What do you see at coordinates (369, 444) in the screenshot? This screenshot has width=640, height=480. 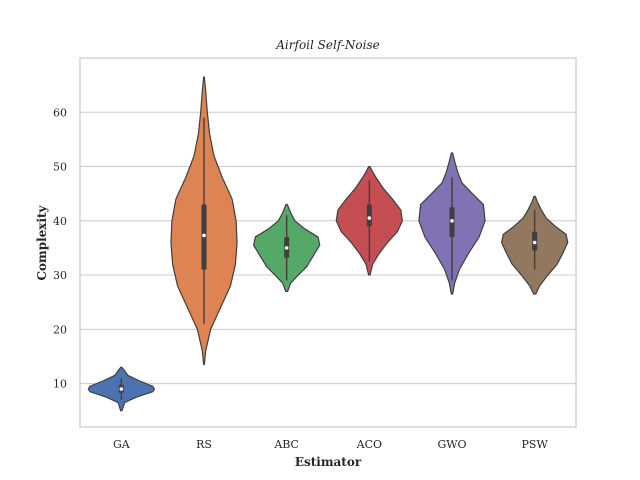 I see `x-tick-label: ACO` at bounding box center [369, 444].